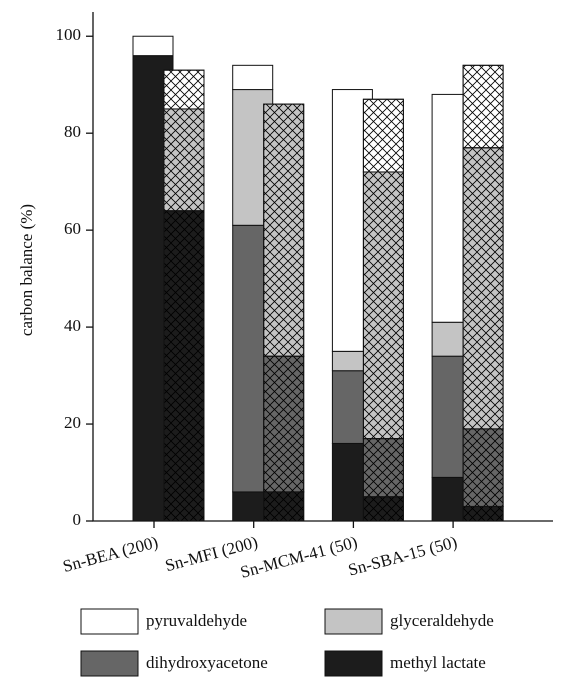 Image resolution: width=561 pixels, height=700 pixels. I want to click on y-tick-label: 20, so click(72, 422).